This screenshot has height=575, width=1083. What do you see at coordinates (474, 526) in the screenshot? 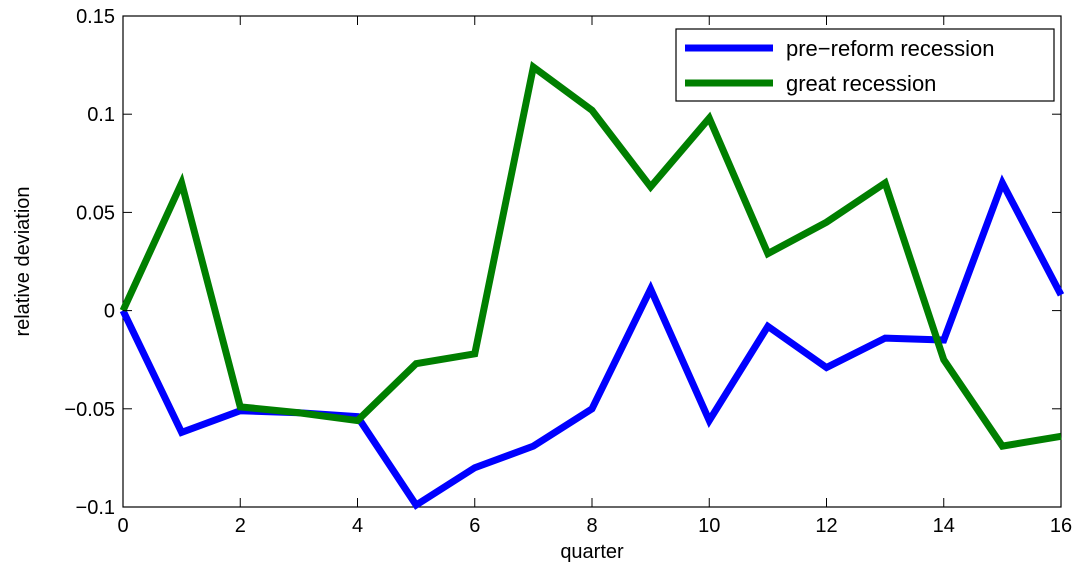
I see `x-tick-label: 6` at bounding box center [474, 526].